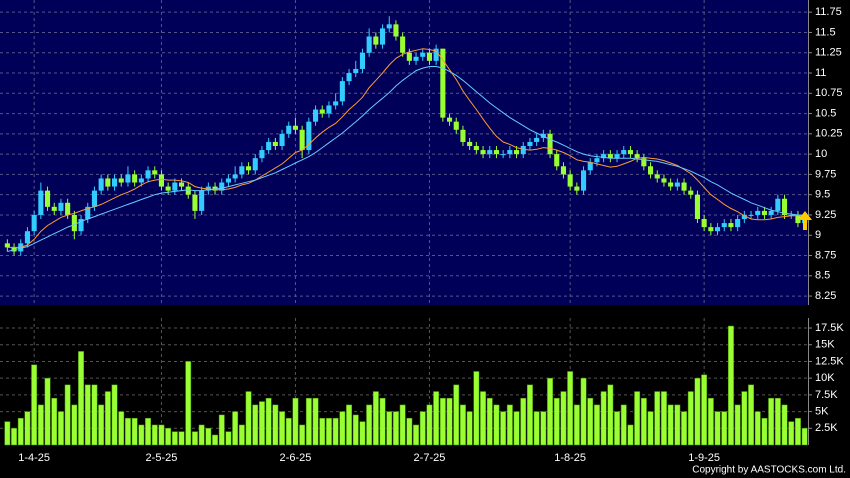 This screenshot has width=850, height=478. What do you see at coordinates (570, 458) in the screenshot?
I see `x-tick-label: 1-8-25` at bounding box center [570, 458].